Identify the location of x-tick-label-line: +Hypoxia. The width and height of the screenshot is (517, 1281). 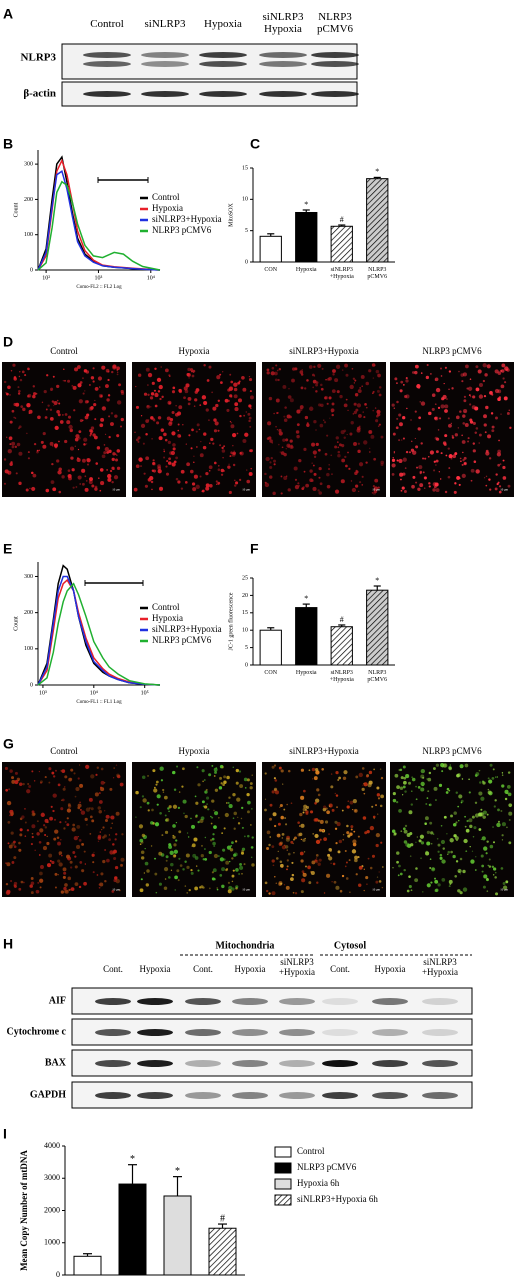
(342, 680).